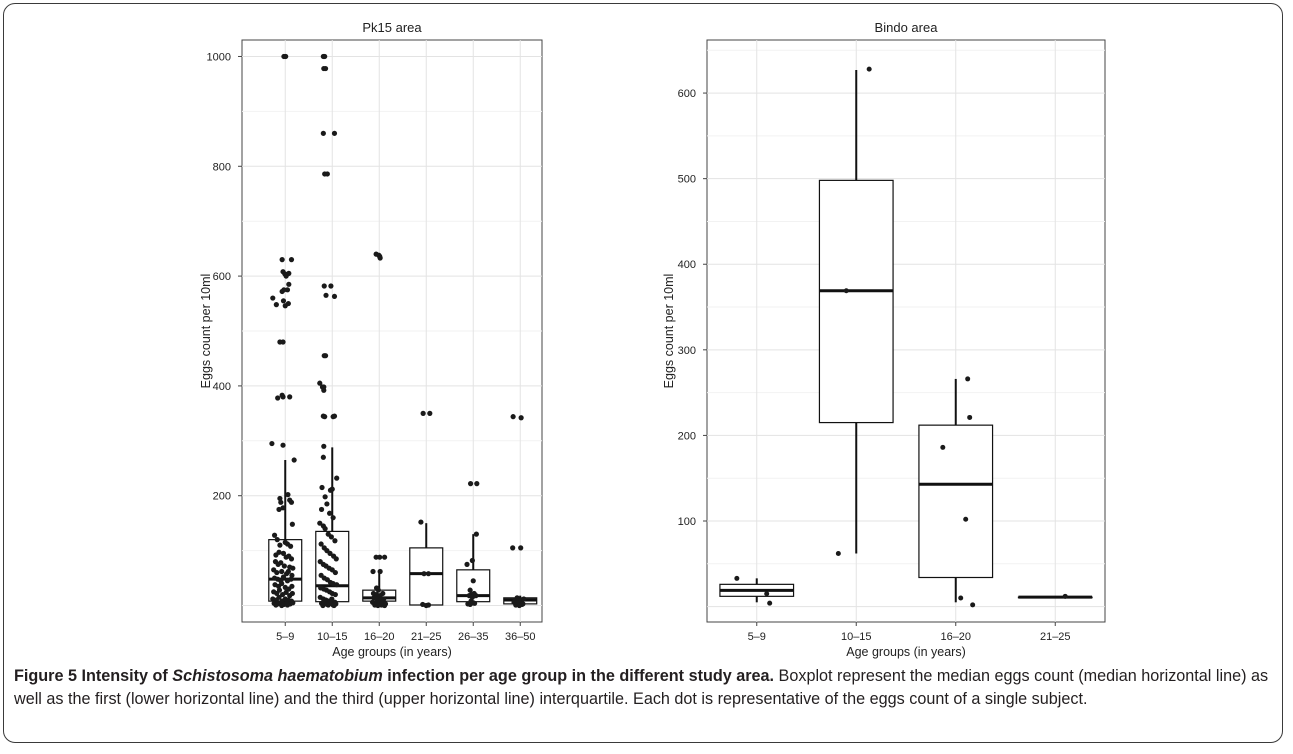 Image resolution: width=1293 pixels, height=754 pixels. I want to click on plot-2-title: Bindo area, so click(907, 27).